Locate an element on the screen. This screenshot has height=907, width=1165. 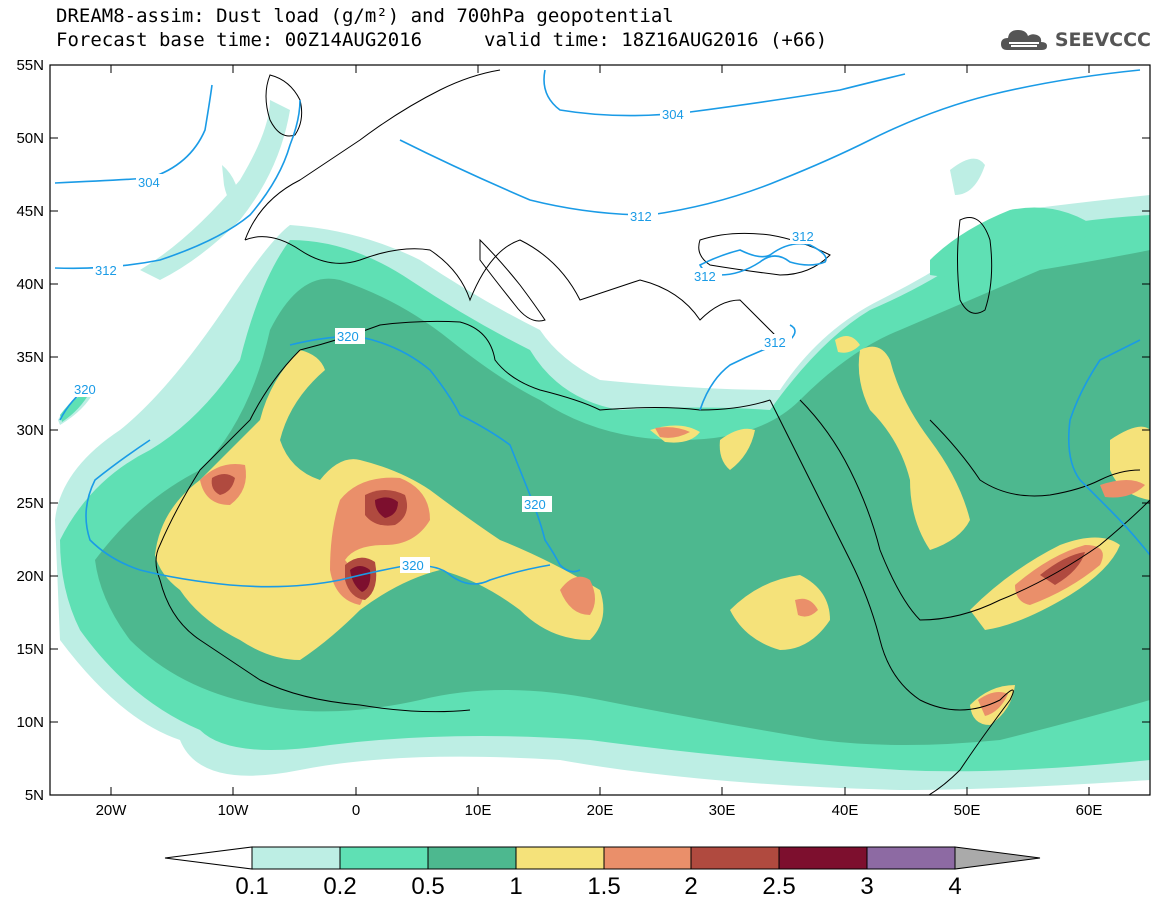
lat-tick-label: 30N is located at coordinates (30, 430).